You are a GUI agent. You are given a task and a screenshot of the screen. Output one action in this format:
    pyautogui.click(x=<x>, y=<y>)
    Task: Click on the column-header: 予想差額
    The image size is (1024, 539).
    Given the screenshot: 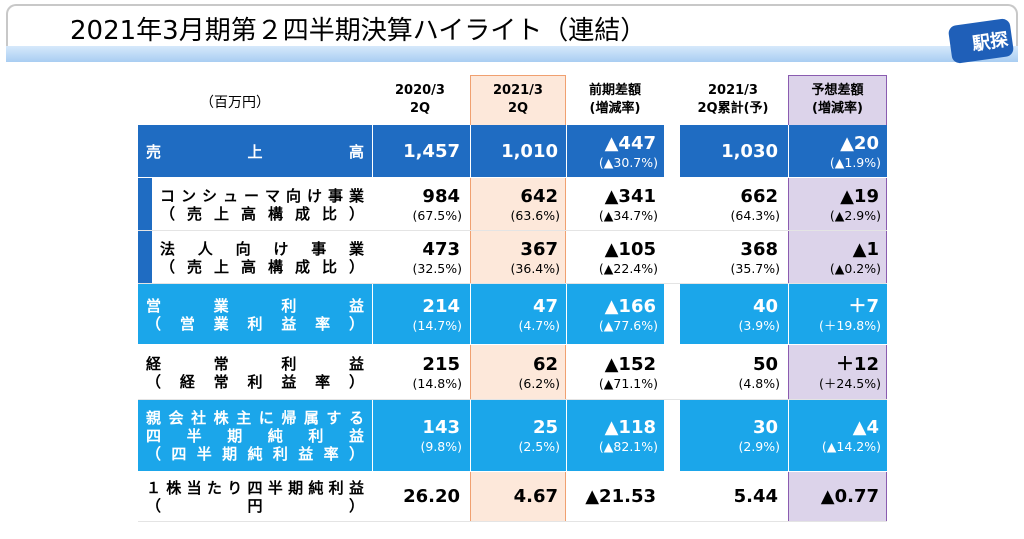 What is the action you would take?
    pyautogui.click(x=837, y=90)
    